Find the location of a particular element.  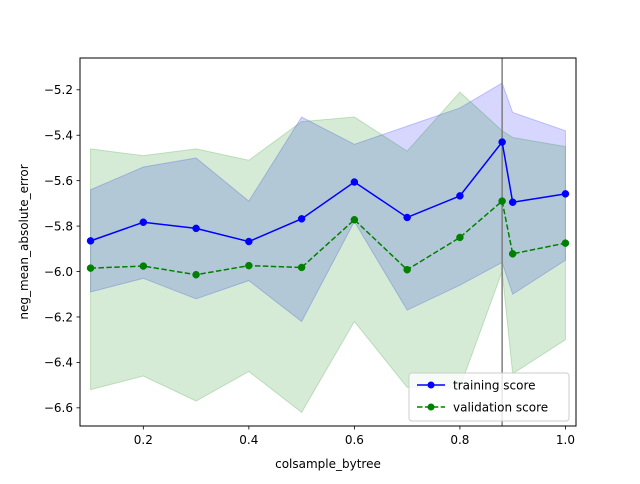

y-tick-label: −6.4 is located at coordinates (58, 363).